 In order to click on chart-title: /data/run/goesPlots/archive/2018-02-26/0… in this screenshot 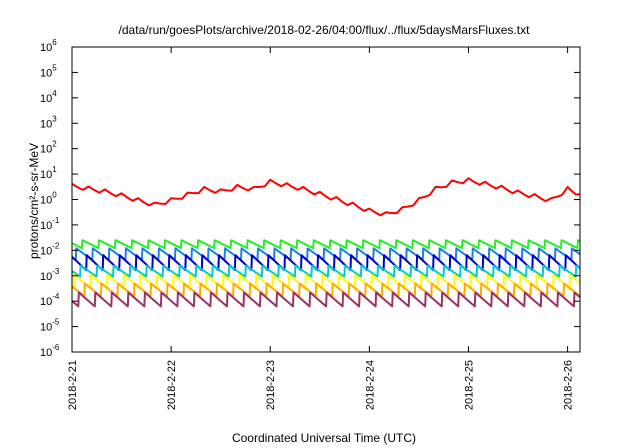, I will do `click(325, 30)`.